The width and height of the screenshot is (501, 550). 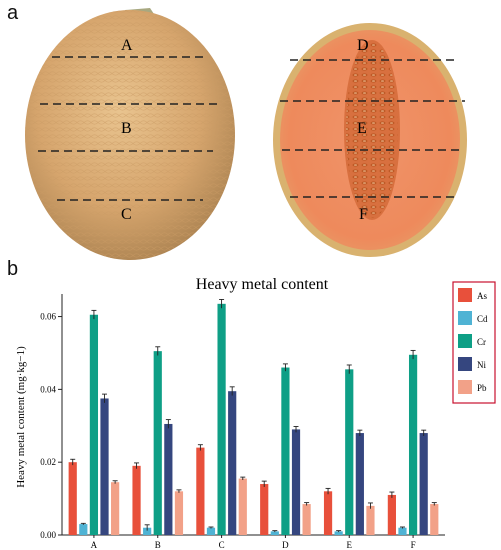 What do you see at coordinates (285, 367) in the screenshot?
I see `error-bar-Cr-D` at bounding box center [285, 367].